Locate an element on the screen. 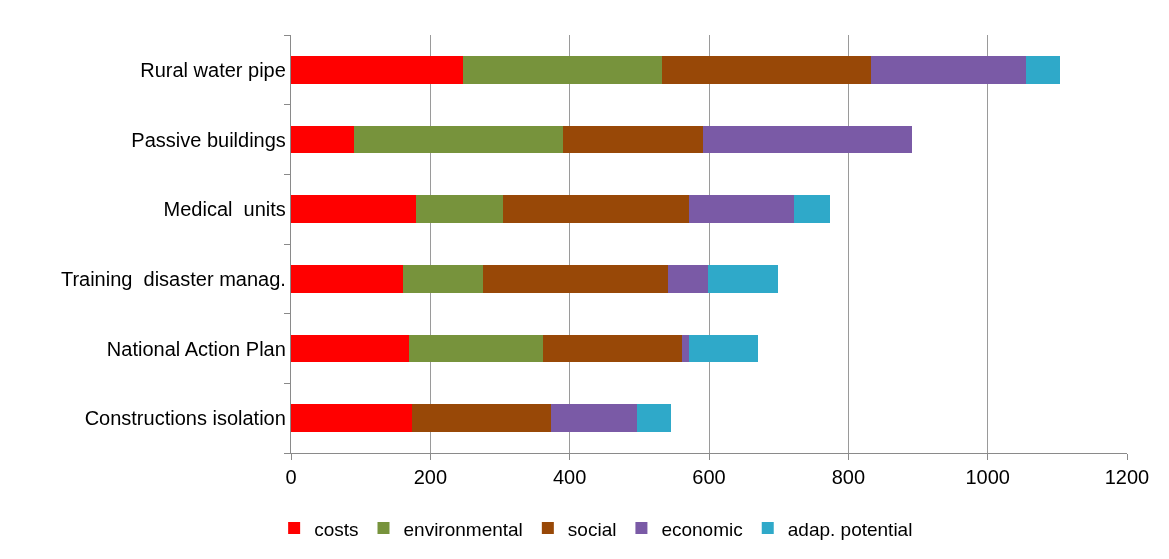 Image resolution: width=1169 pixels, height=559 pixels. y-tick-label: Training disaster manag. is located at coordinates (173, 278).